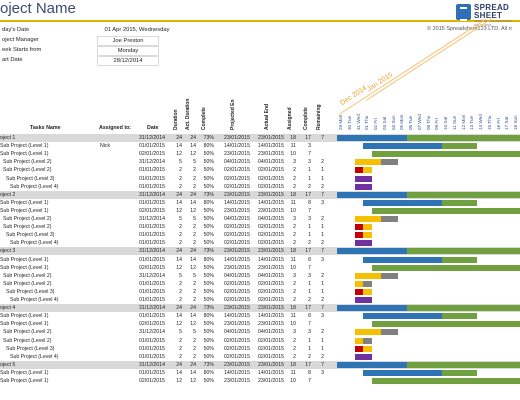 The height and width of the screenshot is (400, 520). What do you see at coordinates (489, 122) in the screenshot?
I see `day-header: 15 Thu` at bounding box center [489, 122].